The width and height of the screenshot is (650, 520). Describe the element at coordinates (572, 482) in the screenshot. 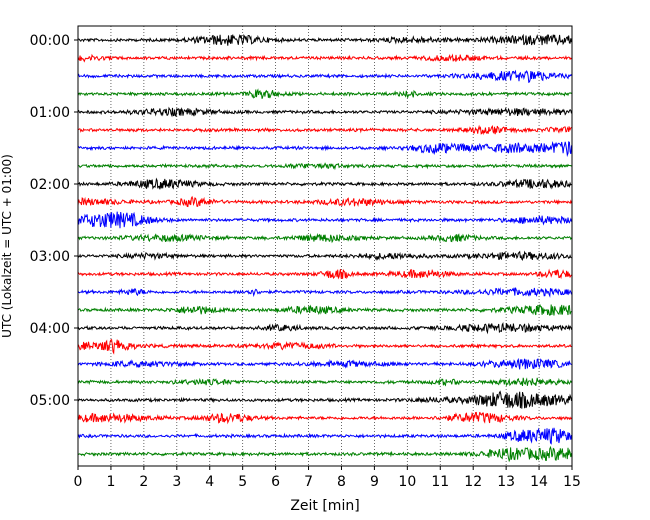

I see `x-tick-label: 15` at that location.